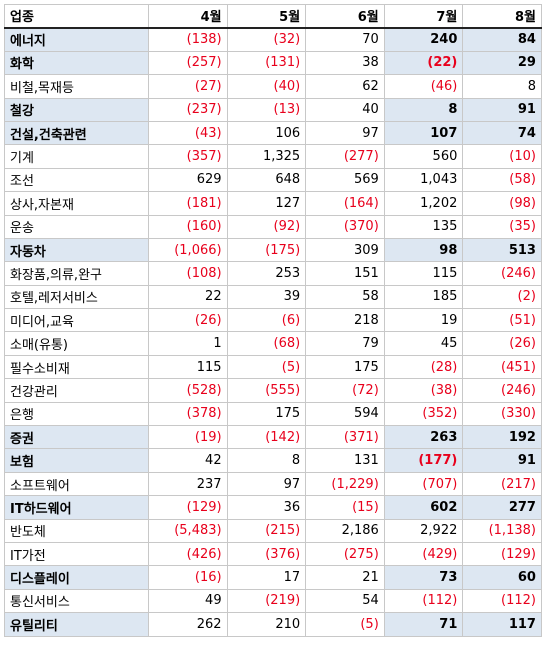  What do you see at coordinates (345, 250) in the screenshot?
I see `value-cell: 309` at bounding box center [345, 250].